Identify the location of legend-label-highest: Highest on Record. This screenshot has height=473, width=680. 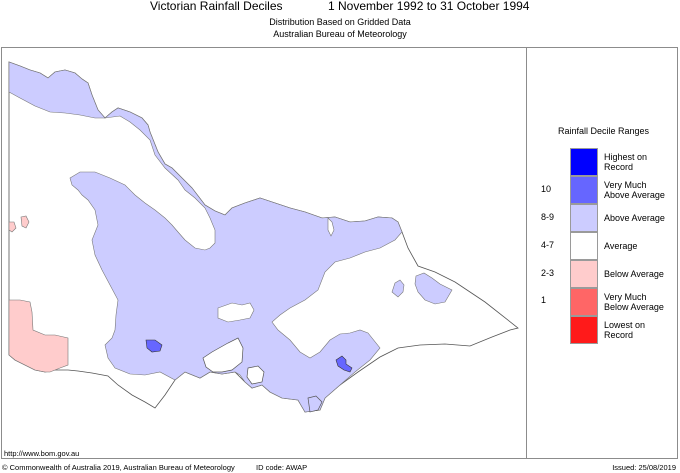
(626, 162).